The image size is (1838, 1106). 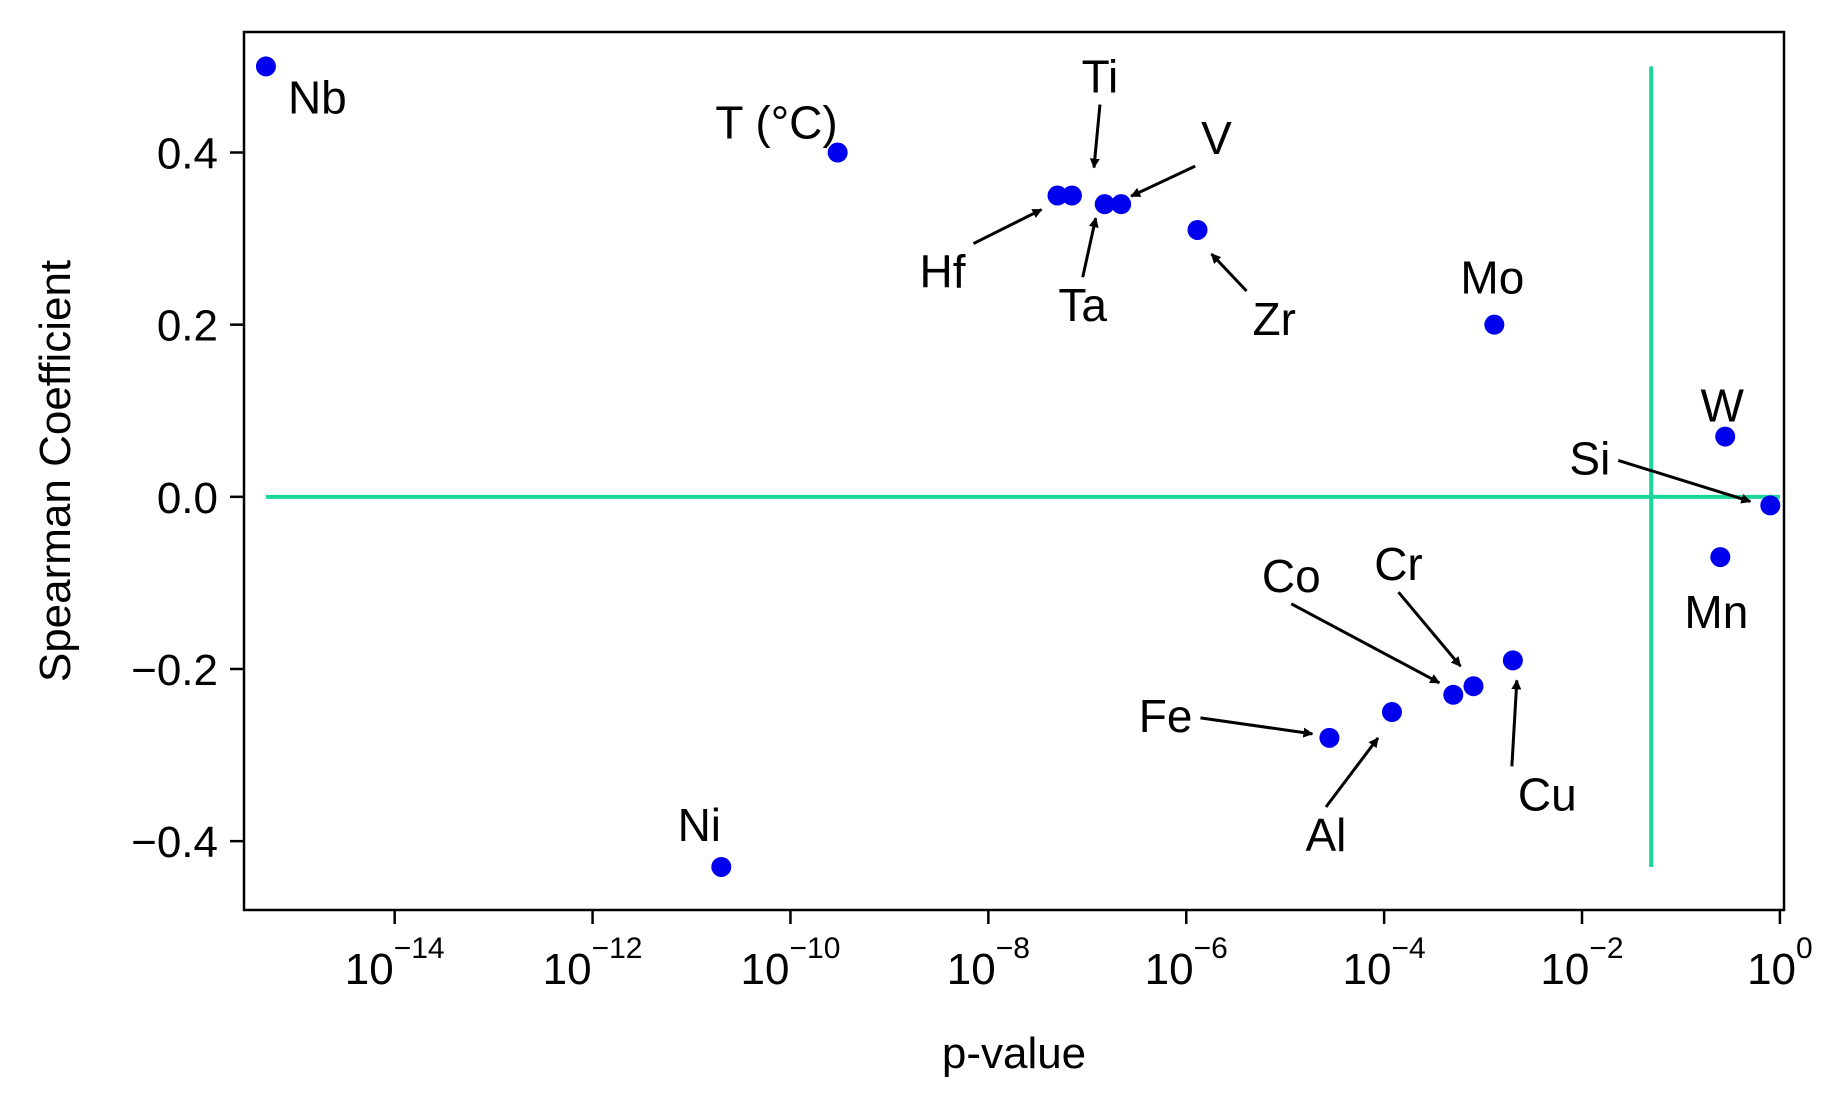 What do you see at coordinates (1384, 963) in the screenshot?
I see `x-tick-label: 10⁻⁴` at bounding box center [1384, 963].